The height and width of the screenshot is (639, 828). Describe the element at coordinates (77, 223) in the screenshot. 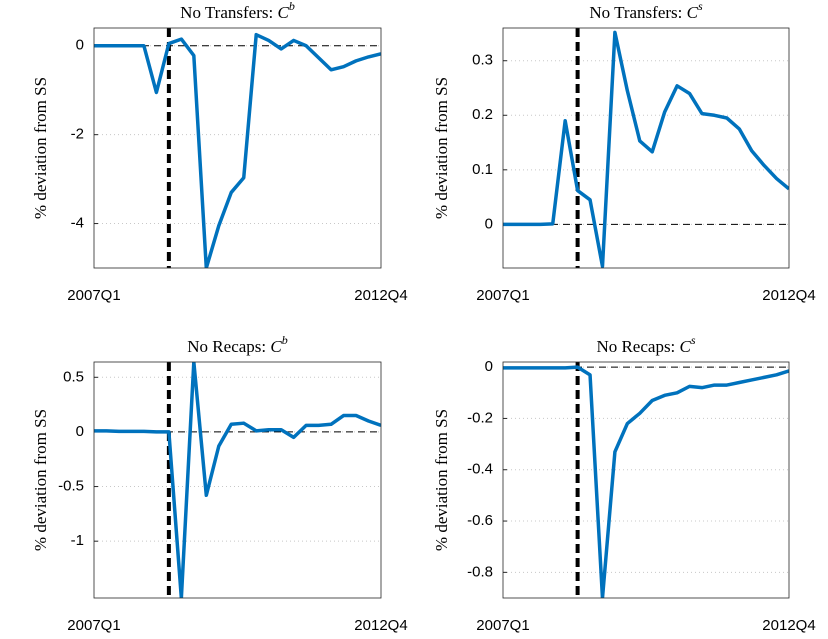

I see `y-tick-label: -4` at that location.